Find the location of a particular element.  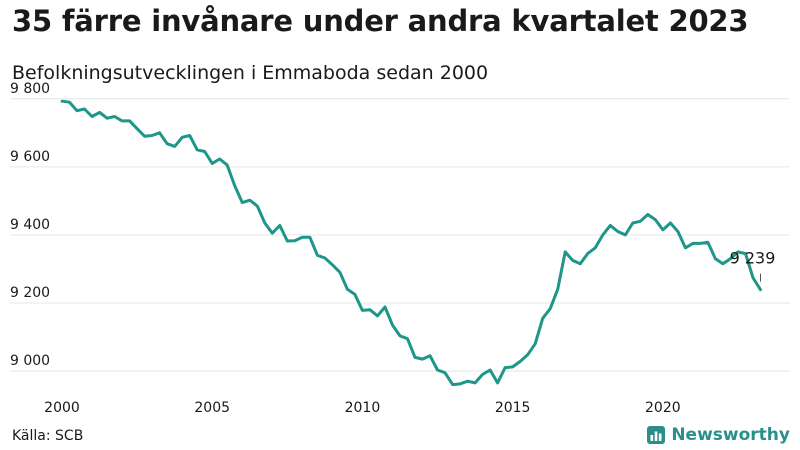

y-tick-label: 9 600 is located at coordinates (30, 157).